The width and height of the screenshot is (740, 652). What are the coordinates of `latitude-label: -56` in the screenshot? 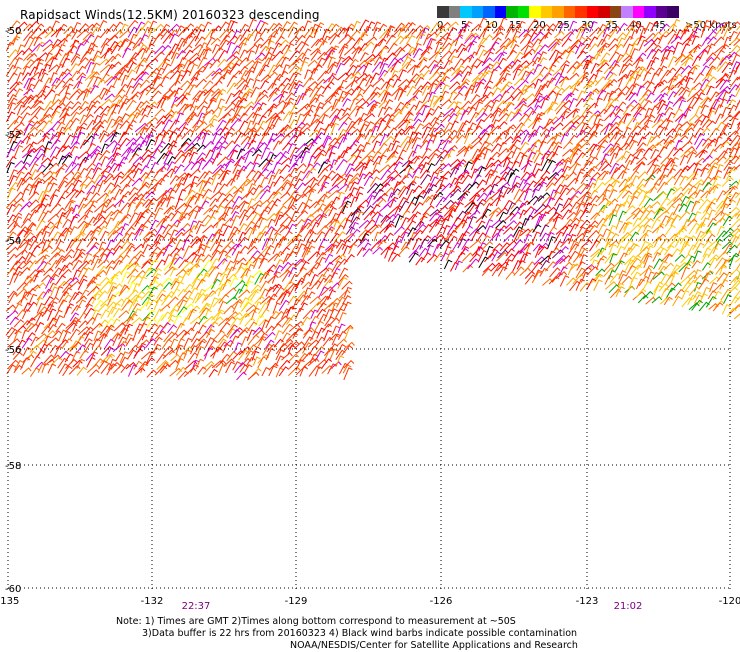 It's located at (13, 350).